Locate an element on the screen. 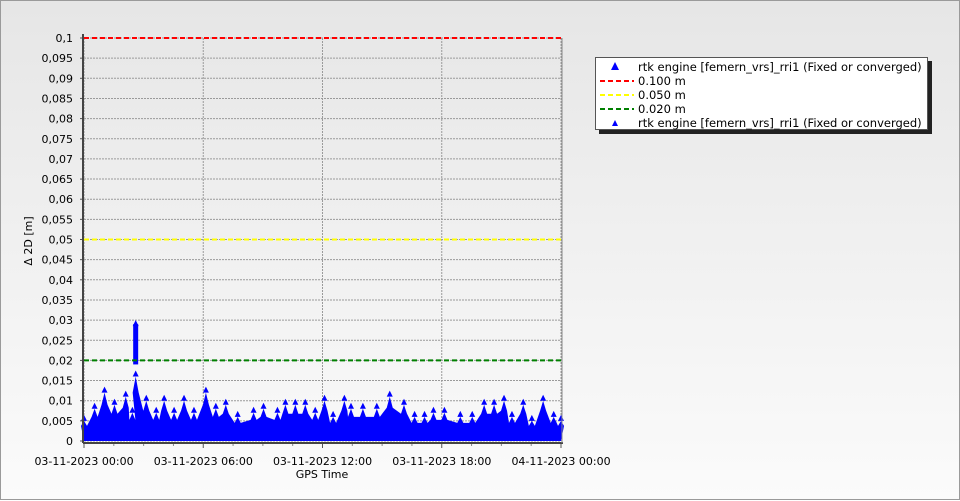 This screenshot has width=960, height=501. small-triangle-marker-icon is located at coordinates (615, 123).